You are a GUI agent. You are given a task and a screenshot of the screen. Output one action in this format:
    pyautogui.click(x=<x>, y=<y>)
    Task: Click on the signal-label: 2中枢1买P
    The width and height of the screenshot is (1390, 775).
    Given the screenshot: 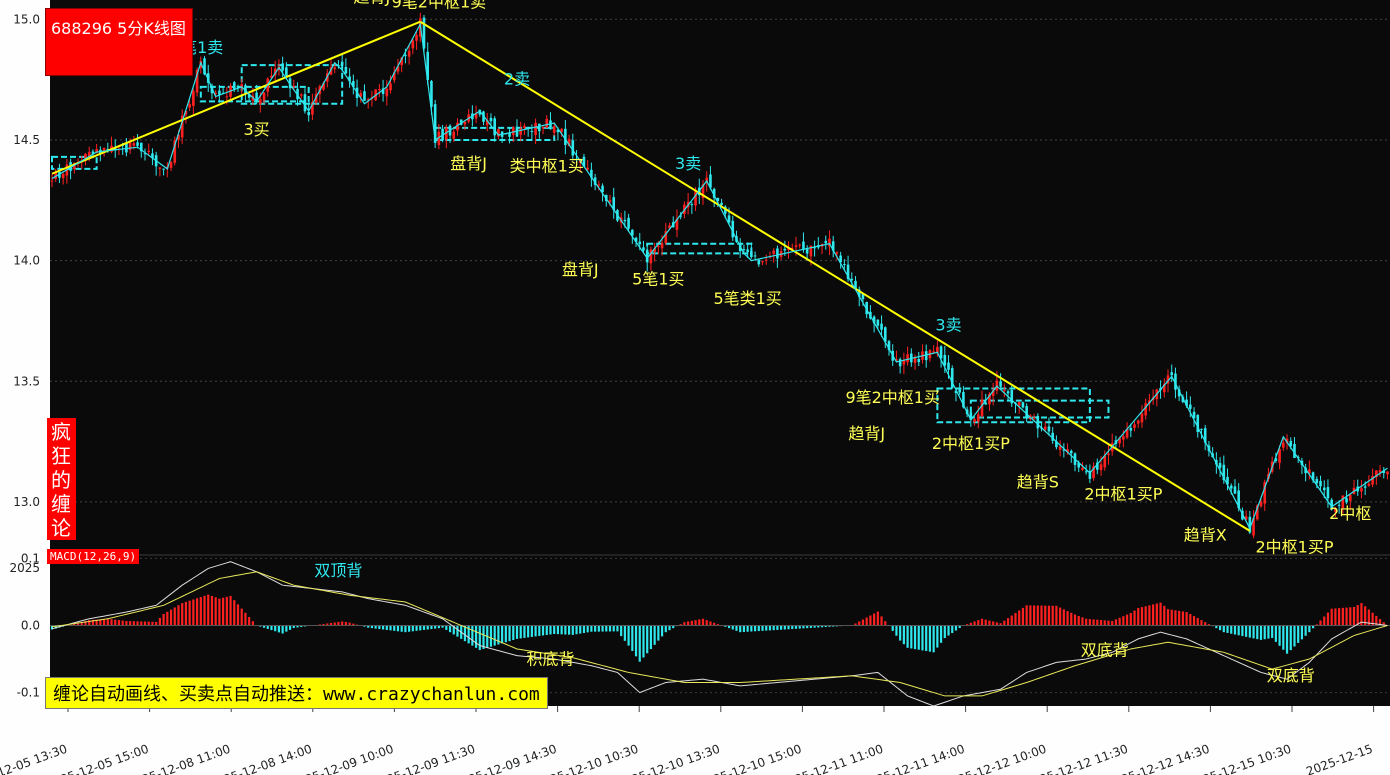 What is the action you would take?
    pyautogui.click(x=1294, y=547)
    